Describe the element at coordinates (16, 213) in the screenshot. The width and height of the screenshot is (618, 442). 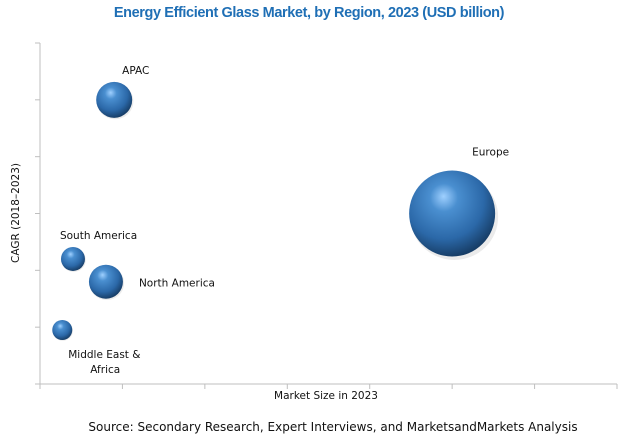
I see `y-axis-title: CAGR (2018–2023)` at that location.